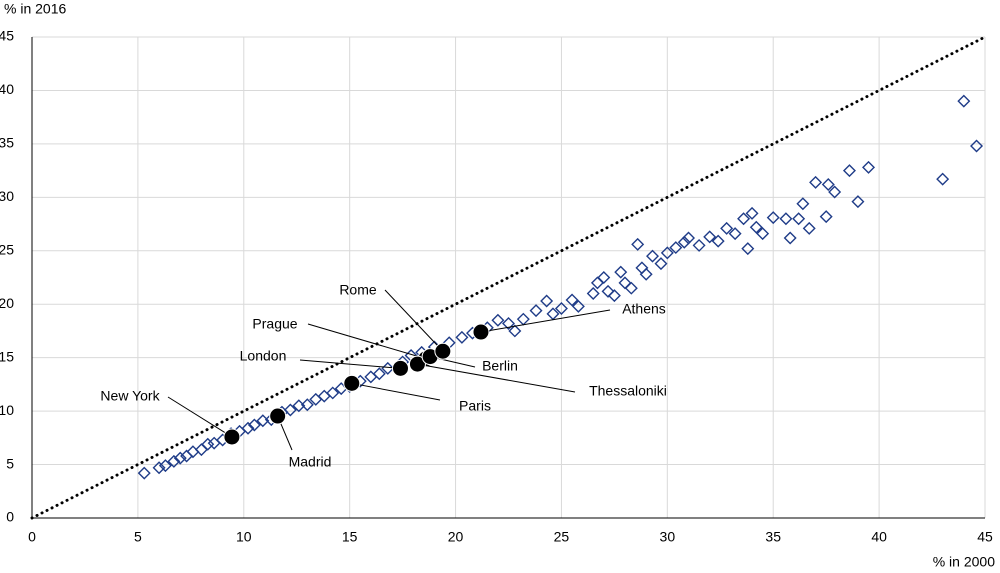 This screenshot has width=1000, height=573. What do you see at coordinates (668, 537) in the screenshot?
I see `x-tick-label: 30` at bounding box center [668, 537].